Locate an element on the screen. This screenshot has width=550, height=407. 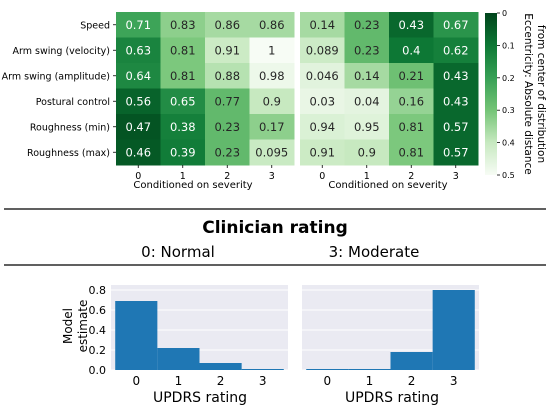
colorbar-tick-label: 0.4 is located at coordinates (508, 143).